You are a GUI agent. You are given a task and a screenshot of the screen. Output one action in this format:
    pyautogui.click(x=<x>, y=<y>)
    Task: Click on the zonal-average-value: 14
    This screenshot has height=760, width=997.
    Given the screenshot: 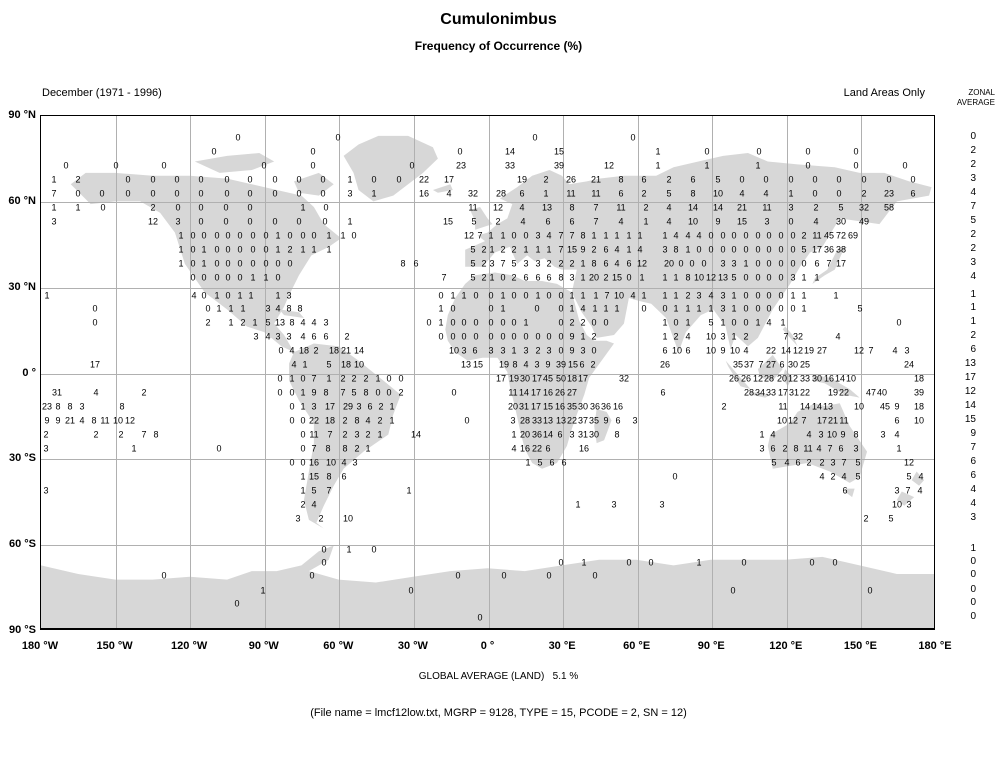 What is the action you would take?
    pyautogui.click(x=970, y=405)
    